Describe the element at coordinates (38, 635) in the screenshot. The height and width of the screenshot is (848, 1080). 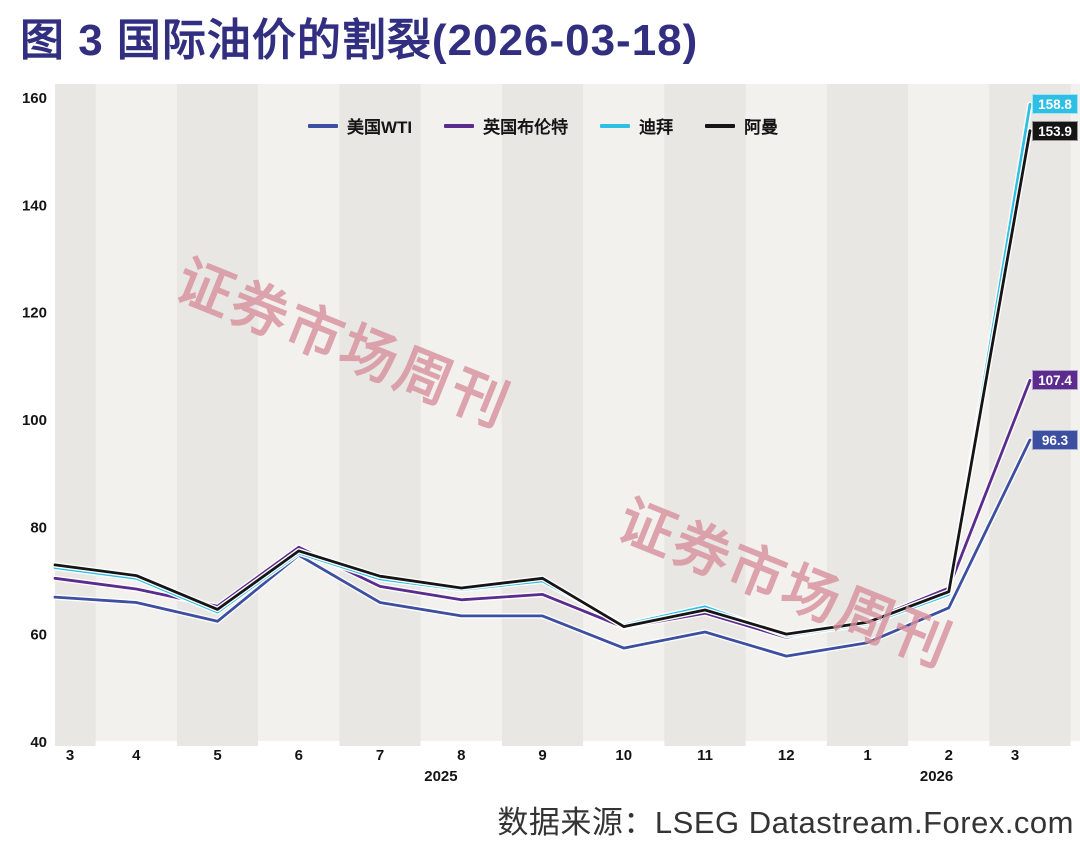
I see `svg-text: 60` at that location.